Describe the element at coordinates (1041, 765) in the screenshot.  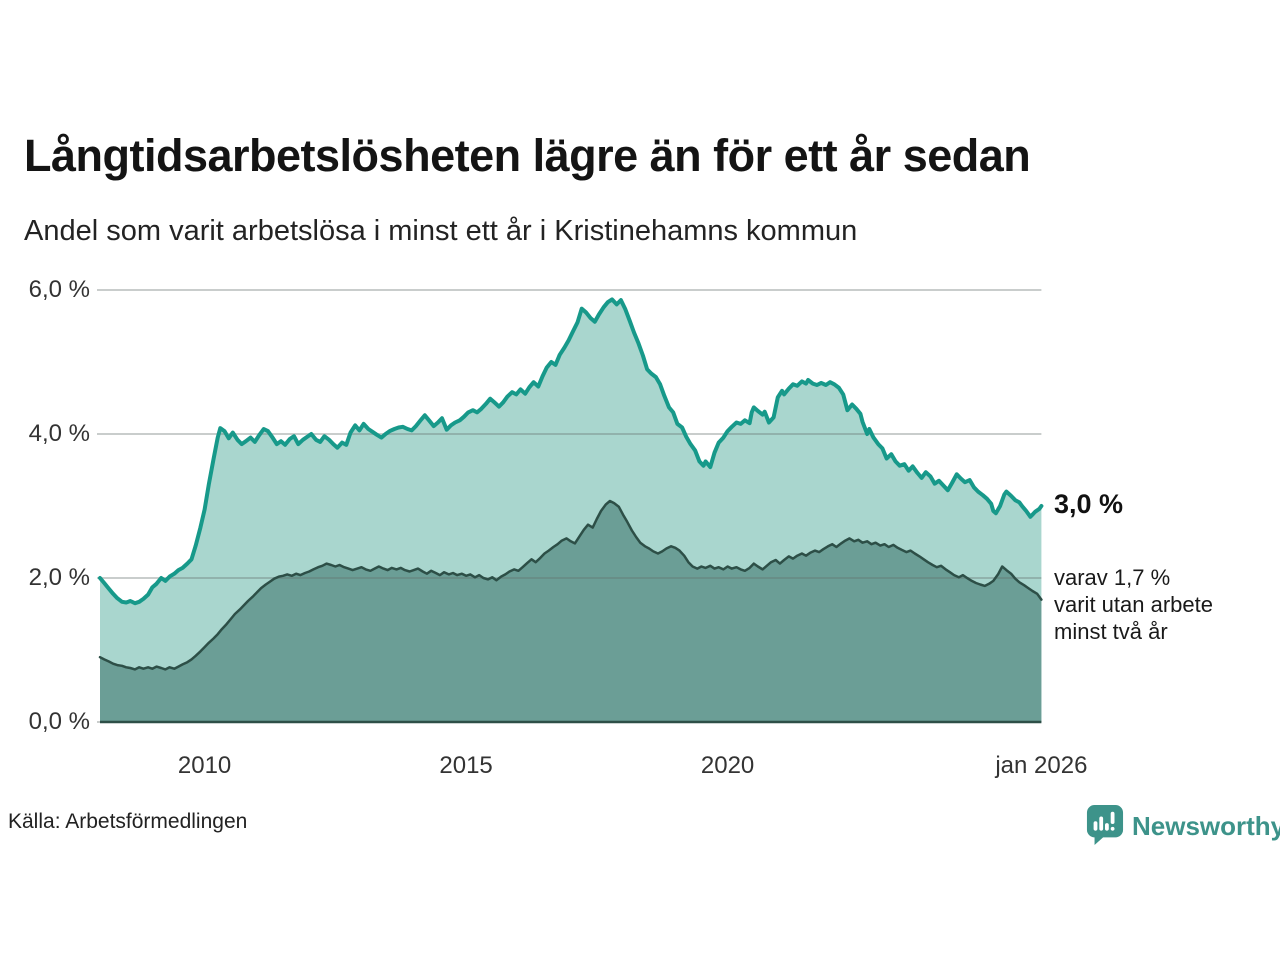
I see `x-tick-label-2026: jan 2026` at that location.